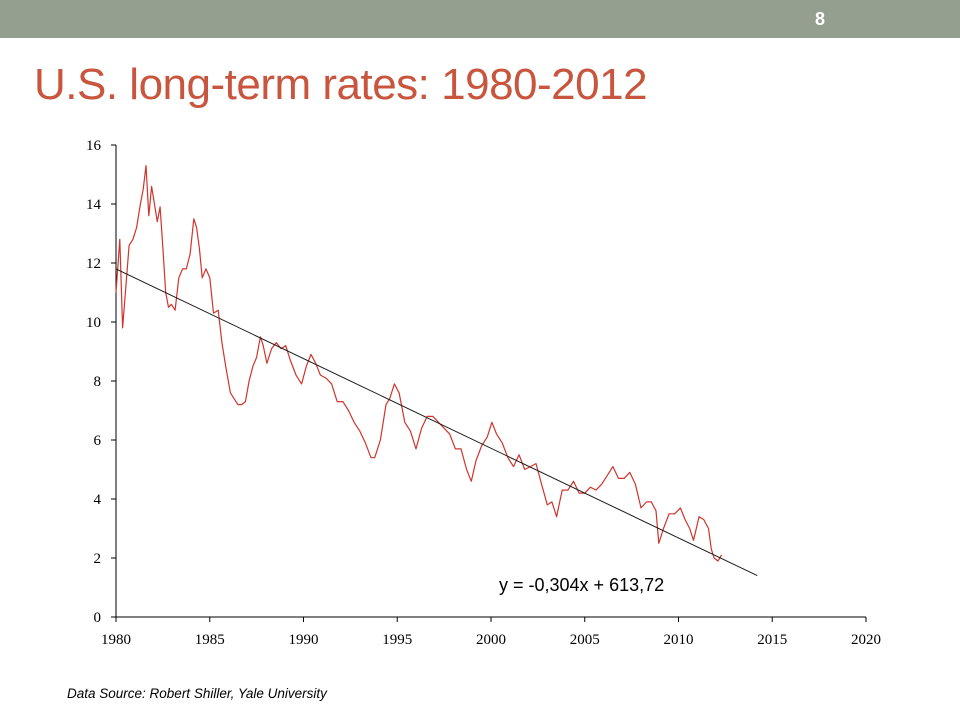 The image size is (960, 720). Describe the element at coordinates (397, 640) in the screenshot. I see `x-tick-label: 1995` at that location.